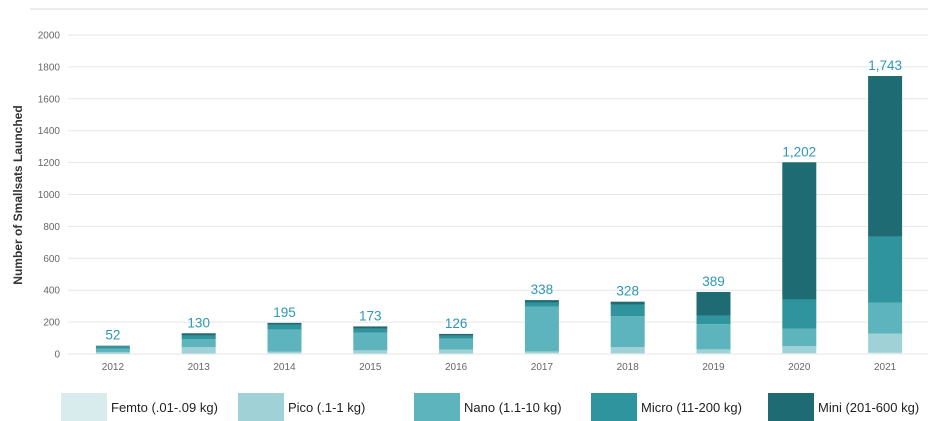  I want to click on y-axis-label: Number of Smallsats Launched, so click(18, 194).